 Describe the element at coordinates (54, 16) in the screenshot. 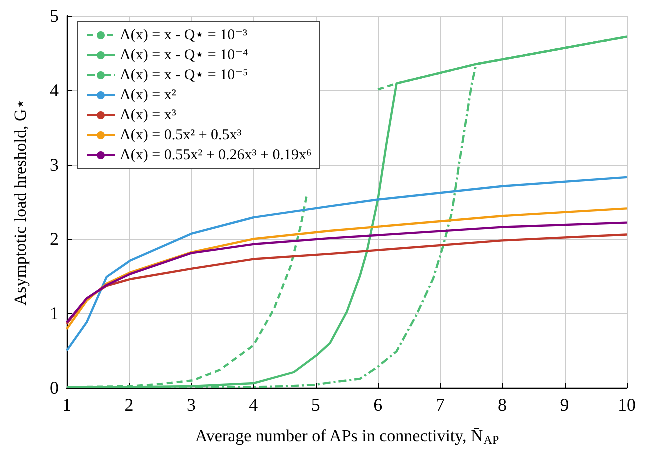

I see `y-tick-label: 5` at that location.